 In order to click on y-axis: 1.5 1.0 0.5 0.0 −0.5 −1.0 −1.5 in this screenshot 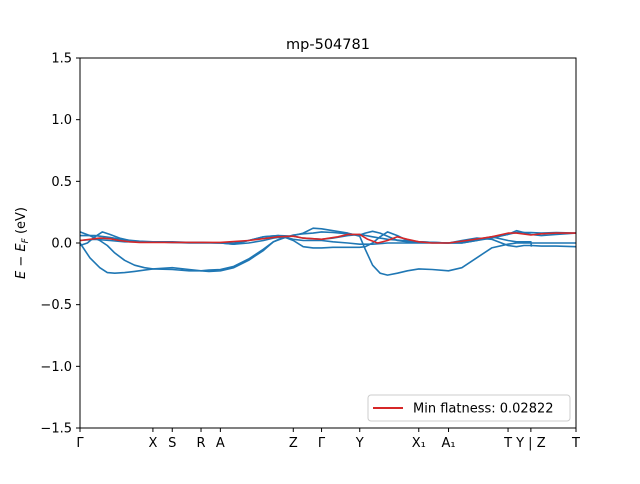, I will do `click(60, 244)`.